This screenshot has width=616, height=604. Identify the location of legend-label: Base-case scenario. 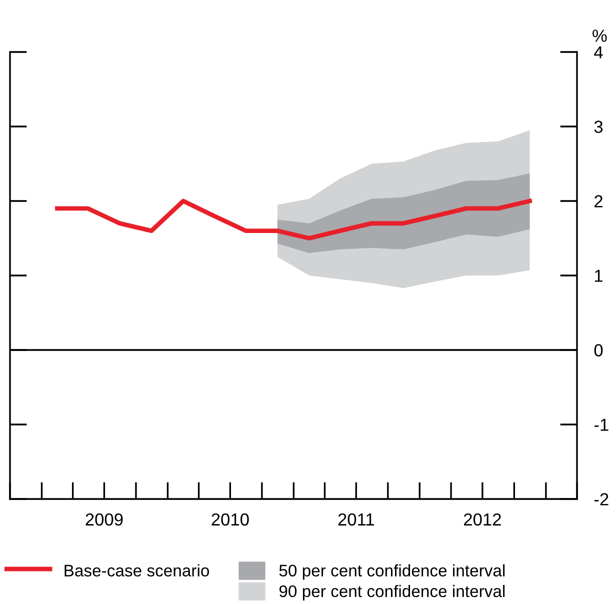
(137, 570).